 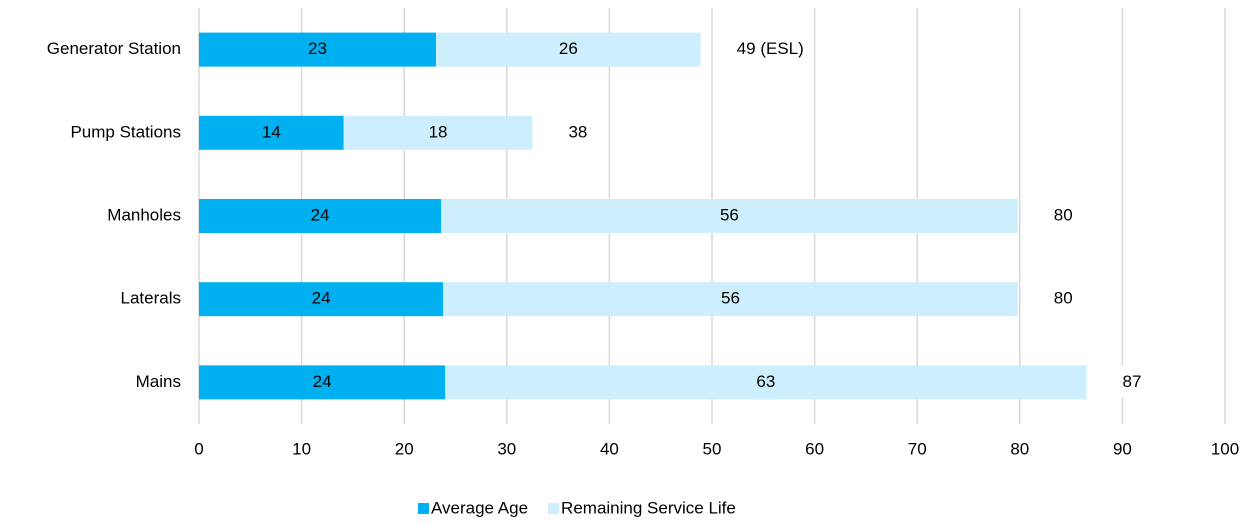 I want to click on legend-label: Remaining Service Life, so click(x=648, y=507).